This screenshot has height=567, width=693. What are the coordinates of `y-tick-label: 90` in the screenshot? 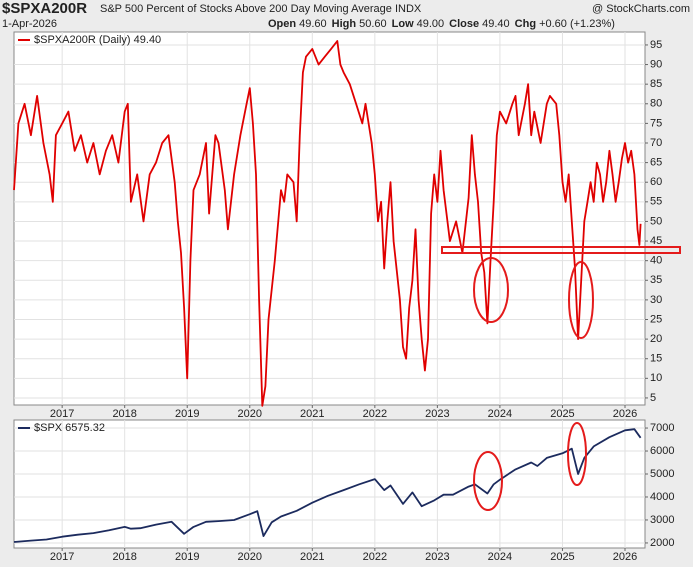 It's located at (656, 64).